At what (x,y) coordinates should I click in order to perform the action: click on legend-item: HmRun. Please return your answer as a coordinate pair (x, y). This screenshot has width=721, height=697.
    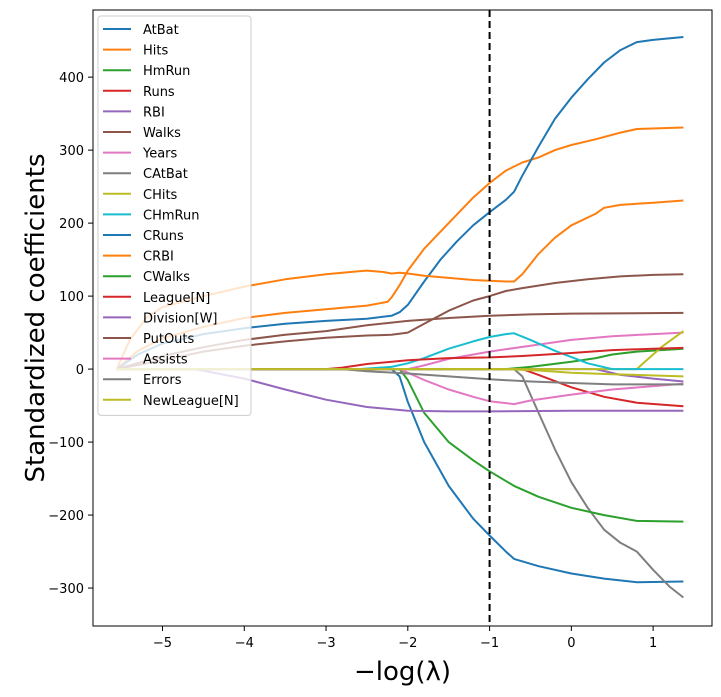
    Looking at the image, I should click on (146, 71).